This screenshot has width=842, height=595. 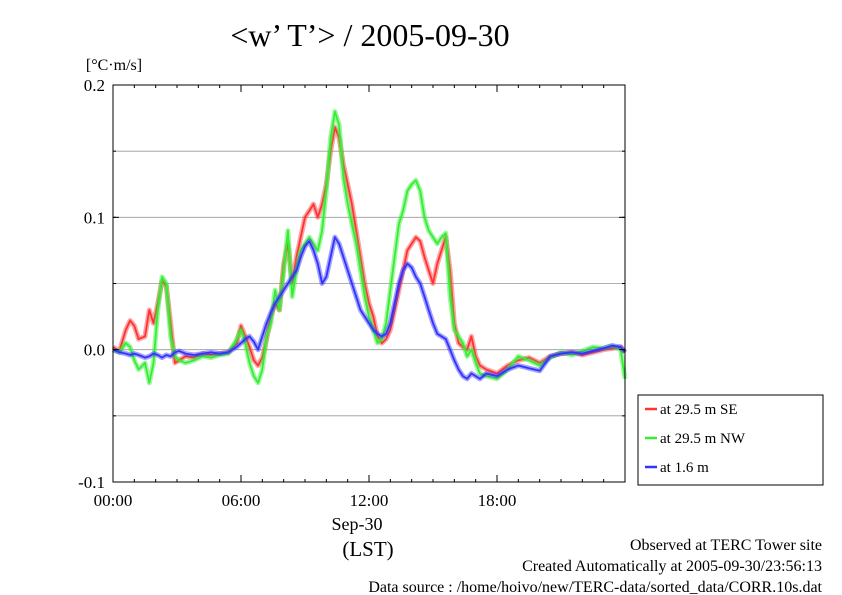 What do you see at coordinates (703, 439) in the screenshot?
I see `legend-label: at 29.5 m NW` at bounding box center [703, 439].